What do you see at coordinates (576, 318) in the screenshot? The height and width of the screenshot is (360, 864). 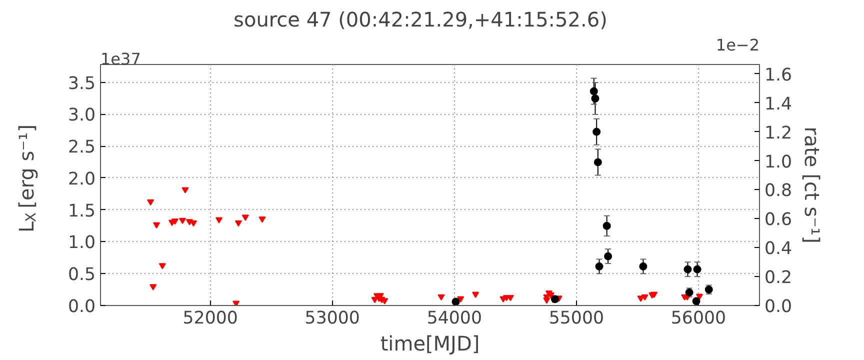 I see `x-tick-label: 55000` at bounding box center [576, 318].